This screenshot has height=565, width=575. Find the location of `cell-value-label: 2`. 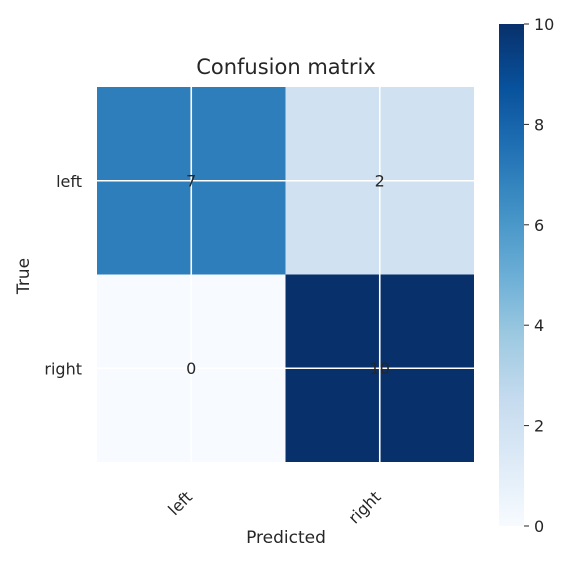

cell-value-label: 2 is located at coordinates (380, 180).